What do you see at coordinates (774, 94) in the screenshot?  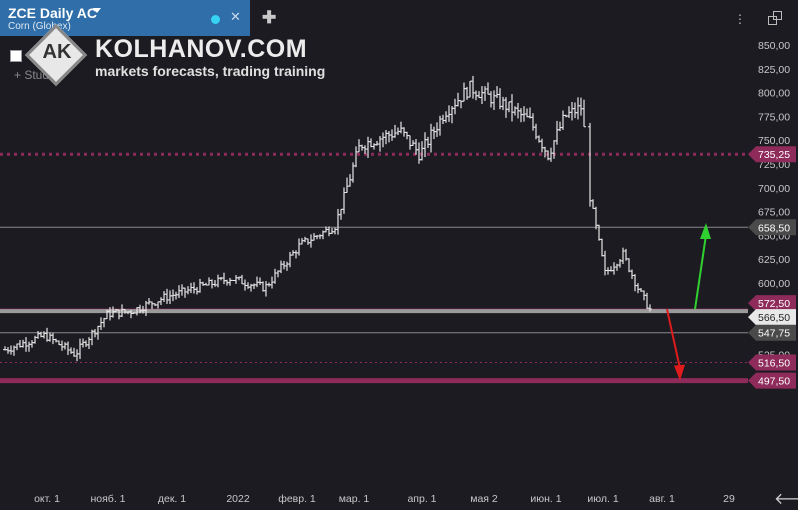 I see `y-tick-label: 800,00` at bounding box center [774, 94].